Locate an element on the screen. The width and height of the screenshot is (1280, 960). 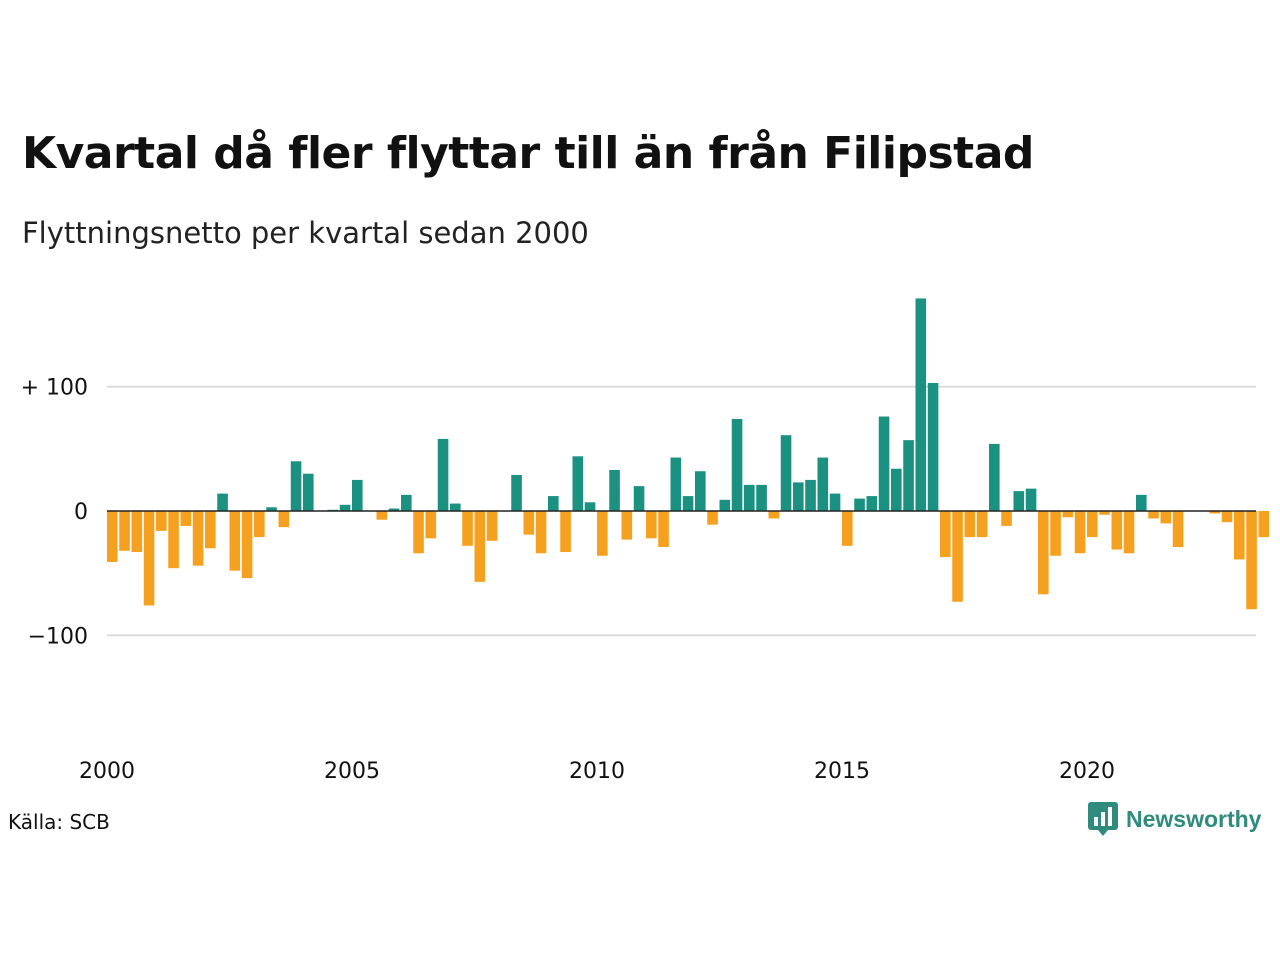
bar-2003K4 is located at coordinates (296, 486).